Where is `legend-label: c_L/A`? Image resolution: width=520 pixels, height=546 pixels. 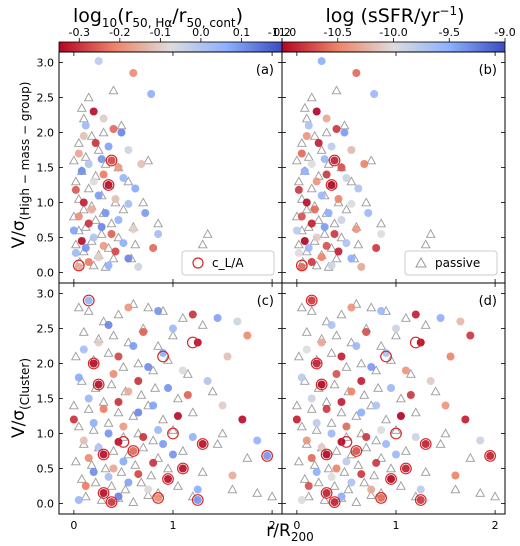 legend-label: c_L/A is located at coordinates (228, 263).